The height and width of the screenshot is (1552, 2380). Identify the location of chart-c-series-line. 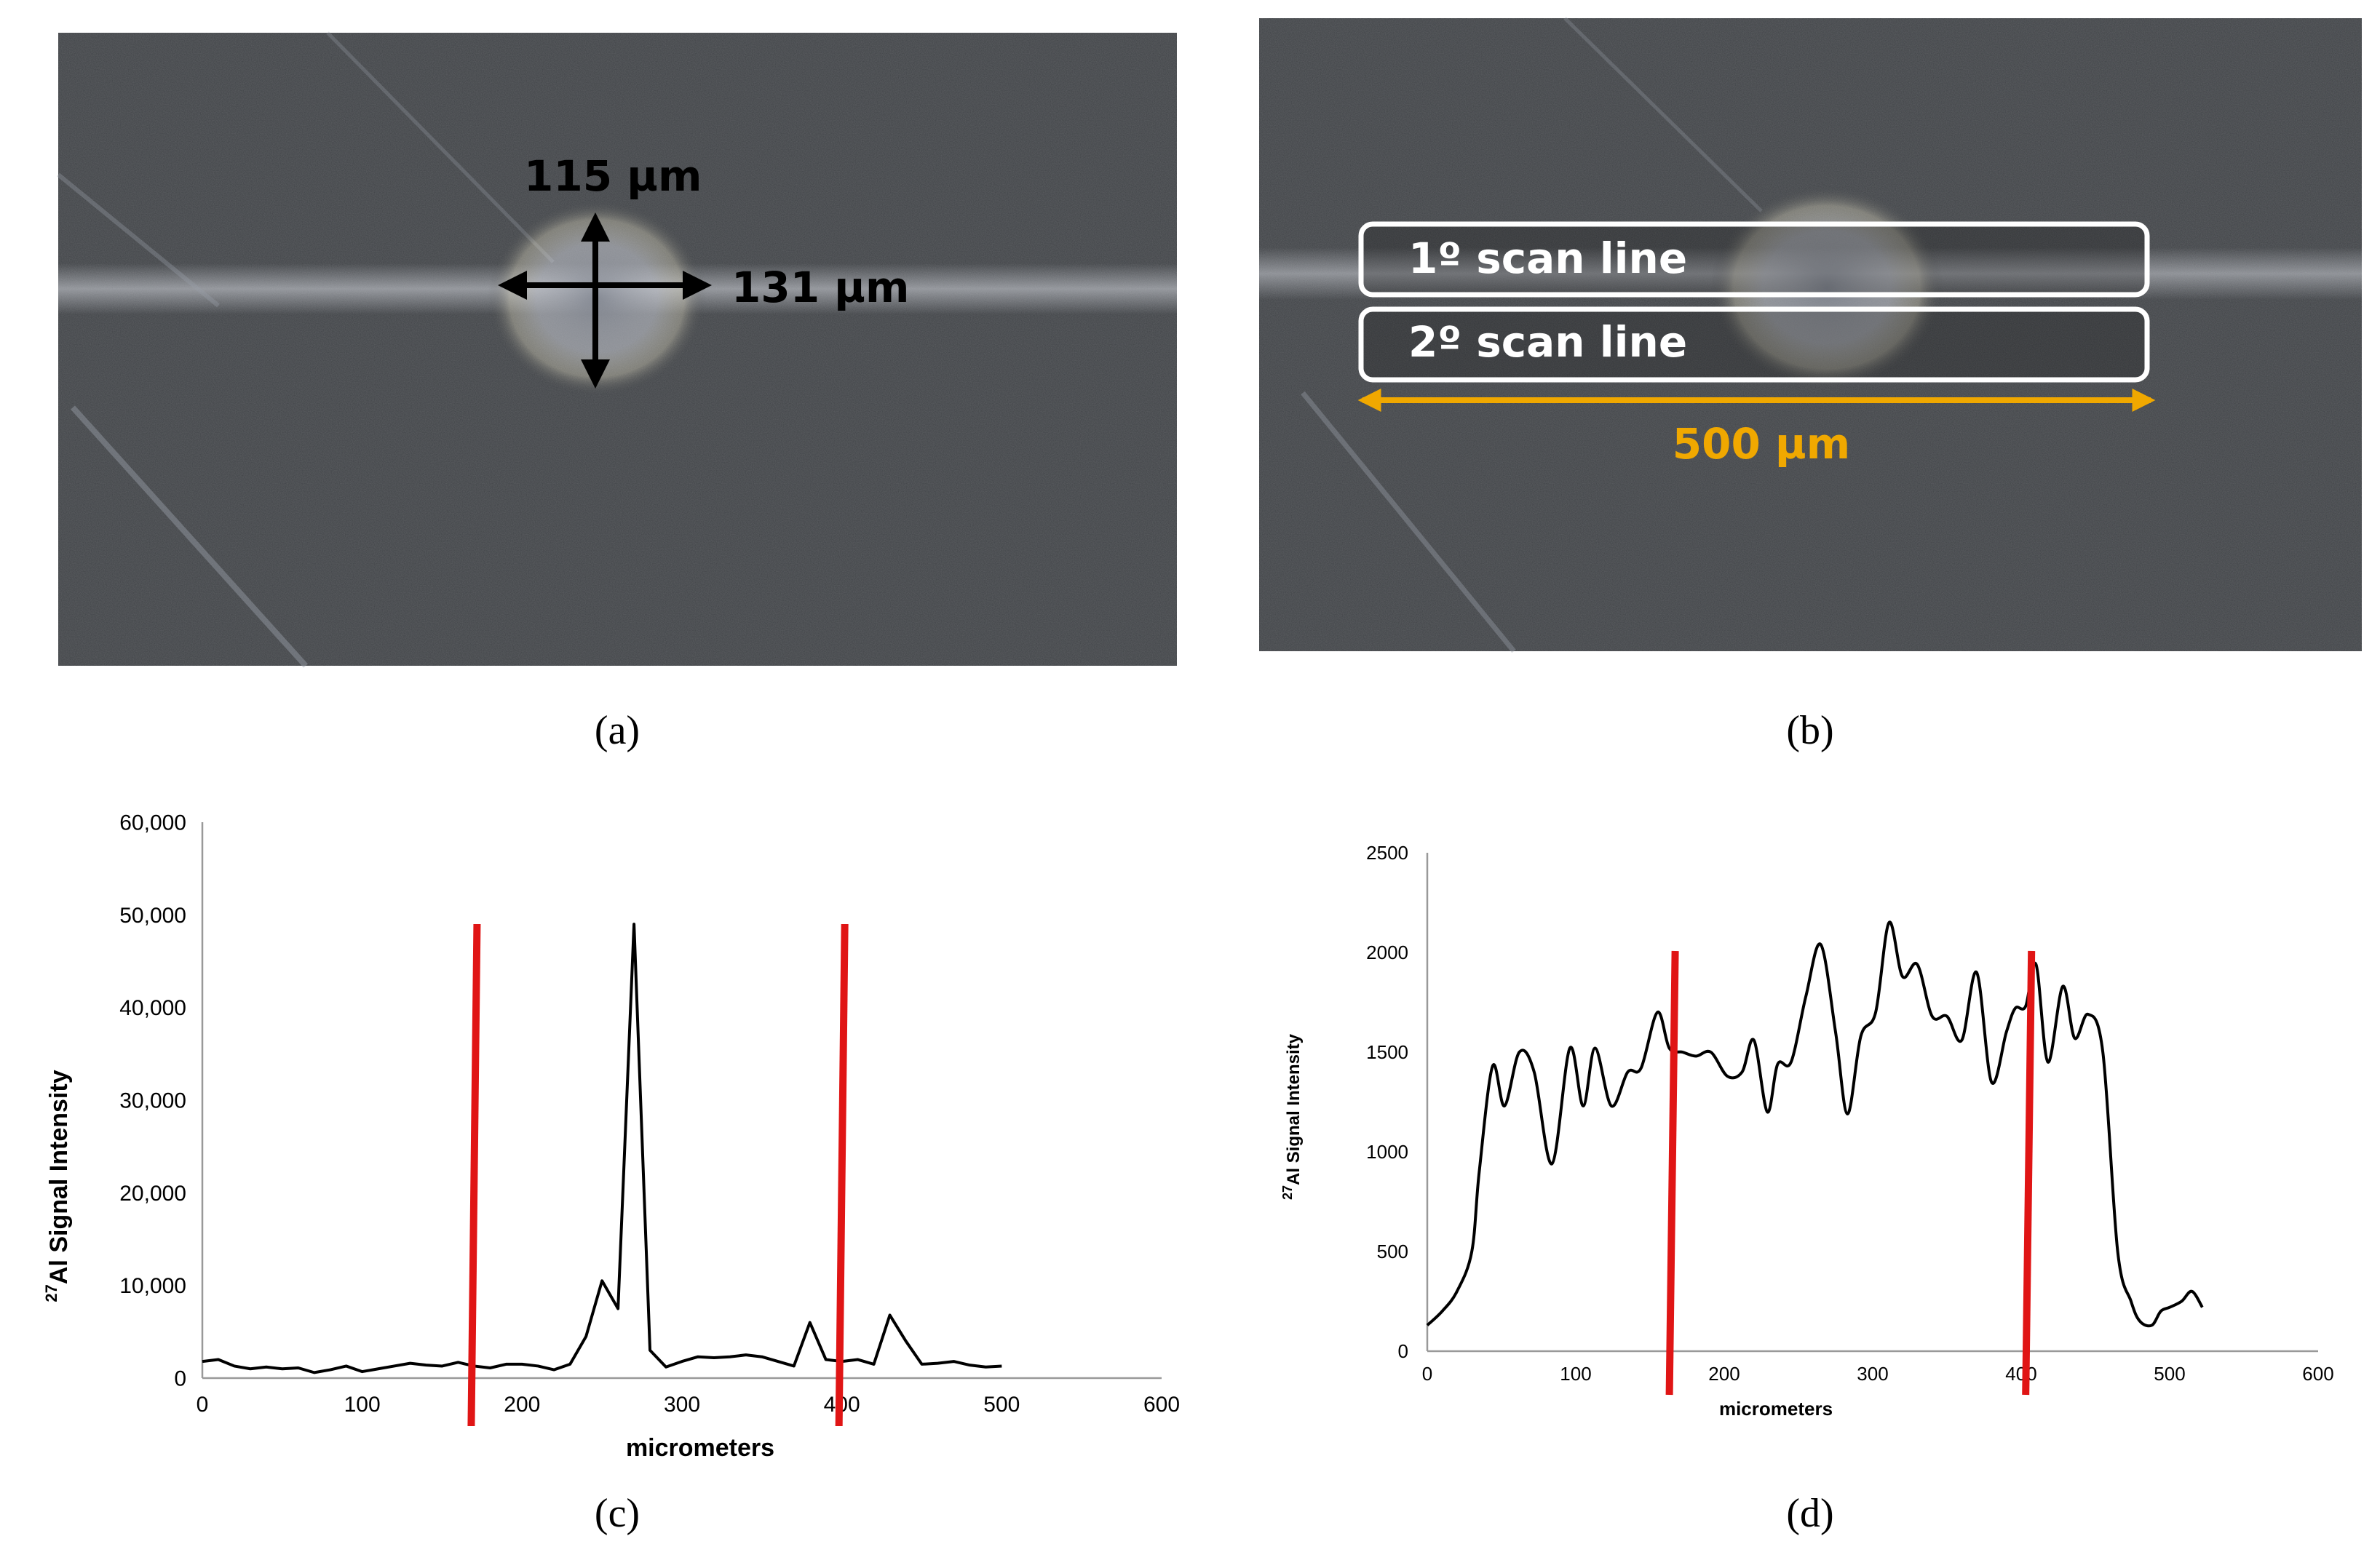
(602, 1148).